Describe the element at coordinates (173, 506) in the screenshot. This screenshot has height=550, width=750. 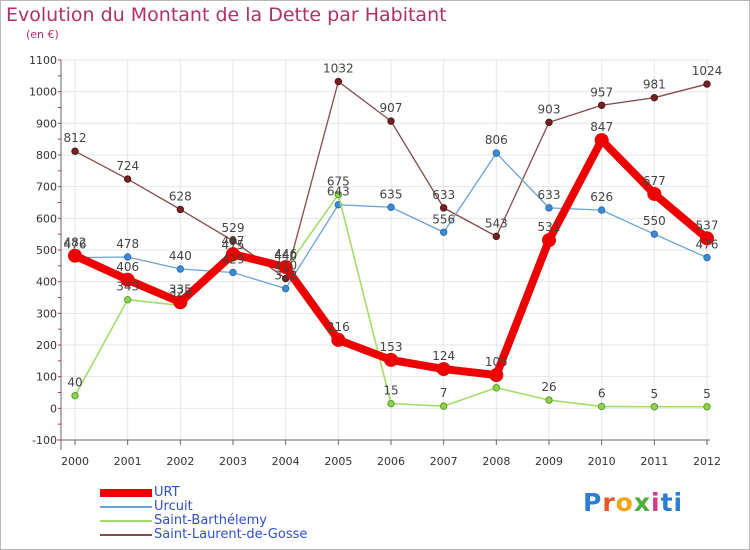
I see `legend-label: Urcuit` at that location.